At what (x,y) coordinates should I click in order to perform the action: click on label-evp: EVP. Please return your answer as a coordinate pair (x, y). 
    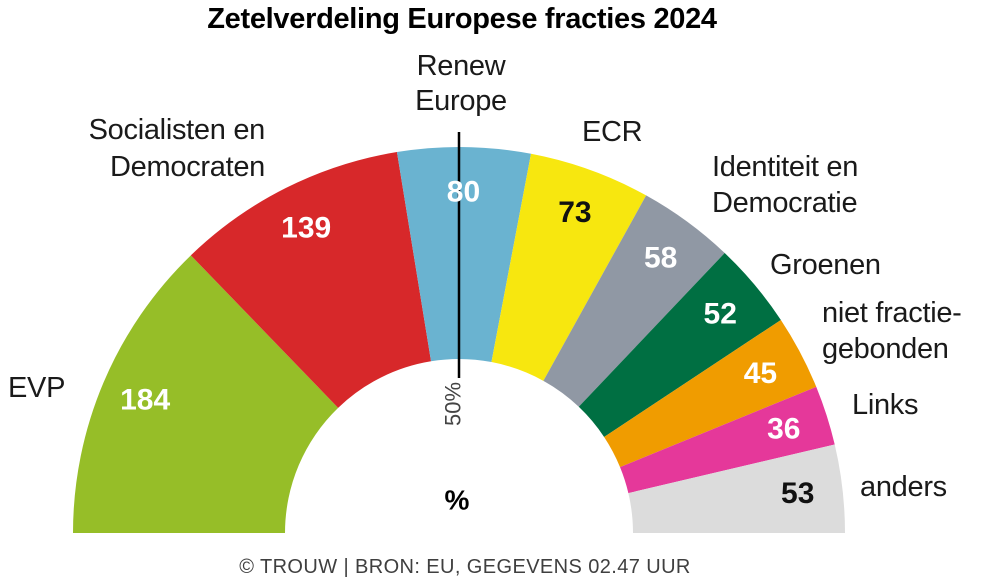
    Looking at the image, I should click on (37, 388).